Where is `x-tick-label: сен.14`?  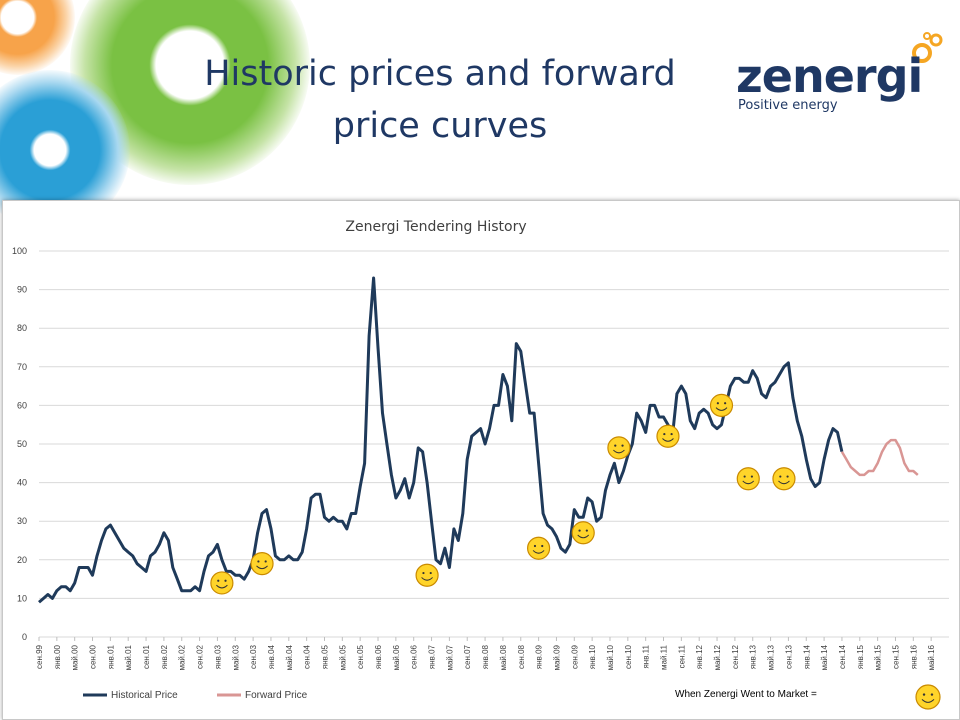 x-tick-label: сен.14 is located at coordinates (842, 656).